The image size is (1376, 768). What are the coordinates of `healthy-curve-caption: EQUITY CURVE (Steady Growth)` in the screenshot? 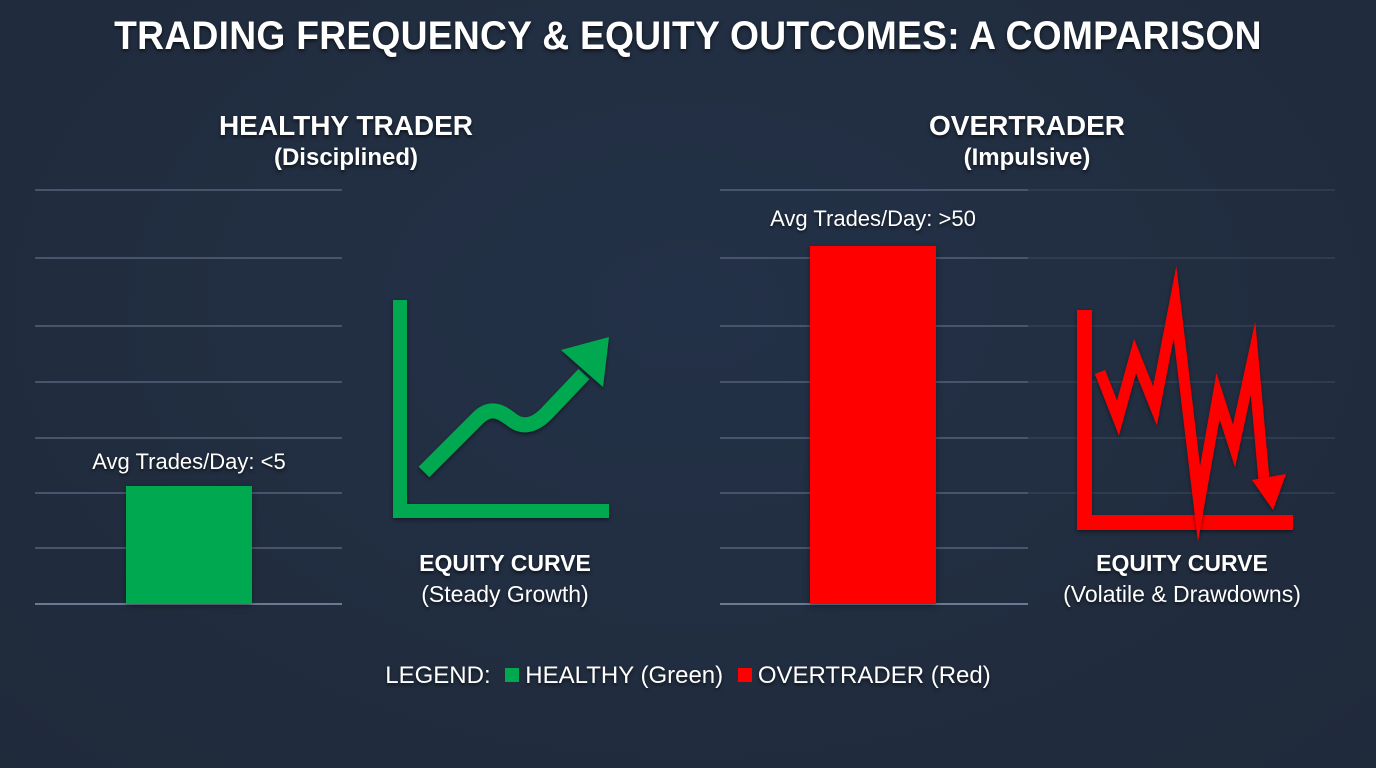 It's located at (505, 579).